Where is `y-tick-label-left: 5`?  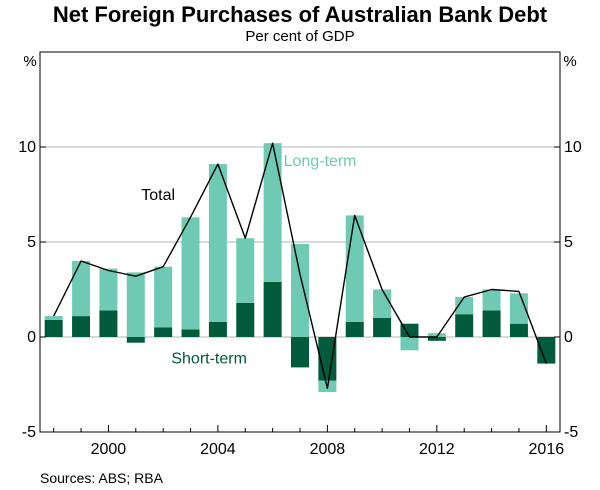 y-tick-label-left: 5 is located at coordinates (31, 242).